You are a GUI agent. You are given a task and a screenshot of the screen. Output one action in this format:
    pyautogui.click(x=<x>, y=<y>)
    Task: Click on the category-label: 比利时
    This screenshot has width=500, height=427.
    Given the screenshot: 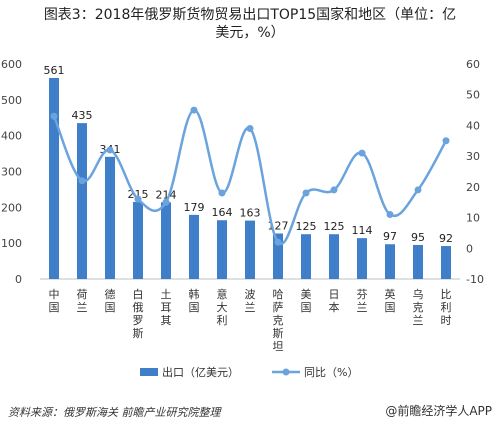 What is the action you would take?
    pyautogui.click(x=446, y=307)
    